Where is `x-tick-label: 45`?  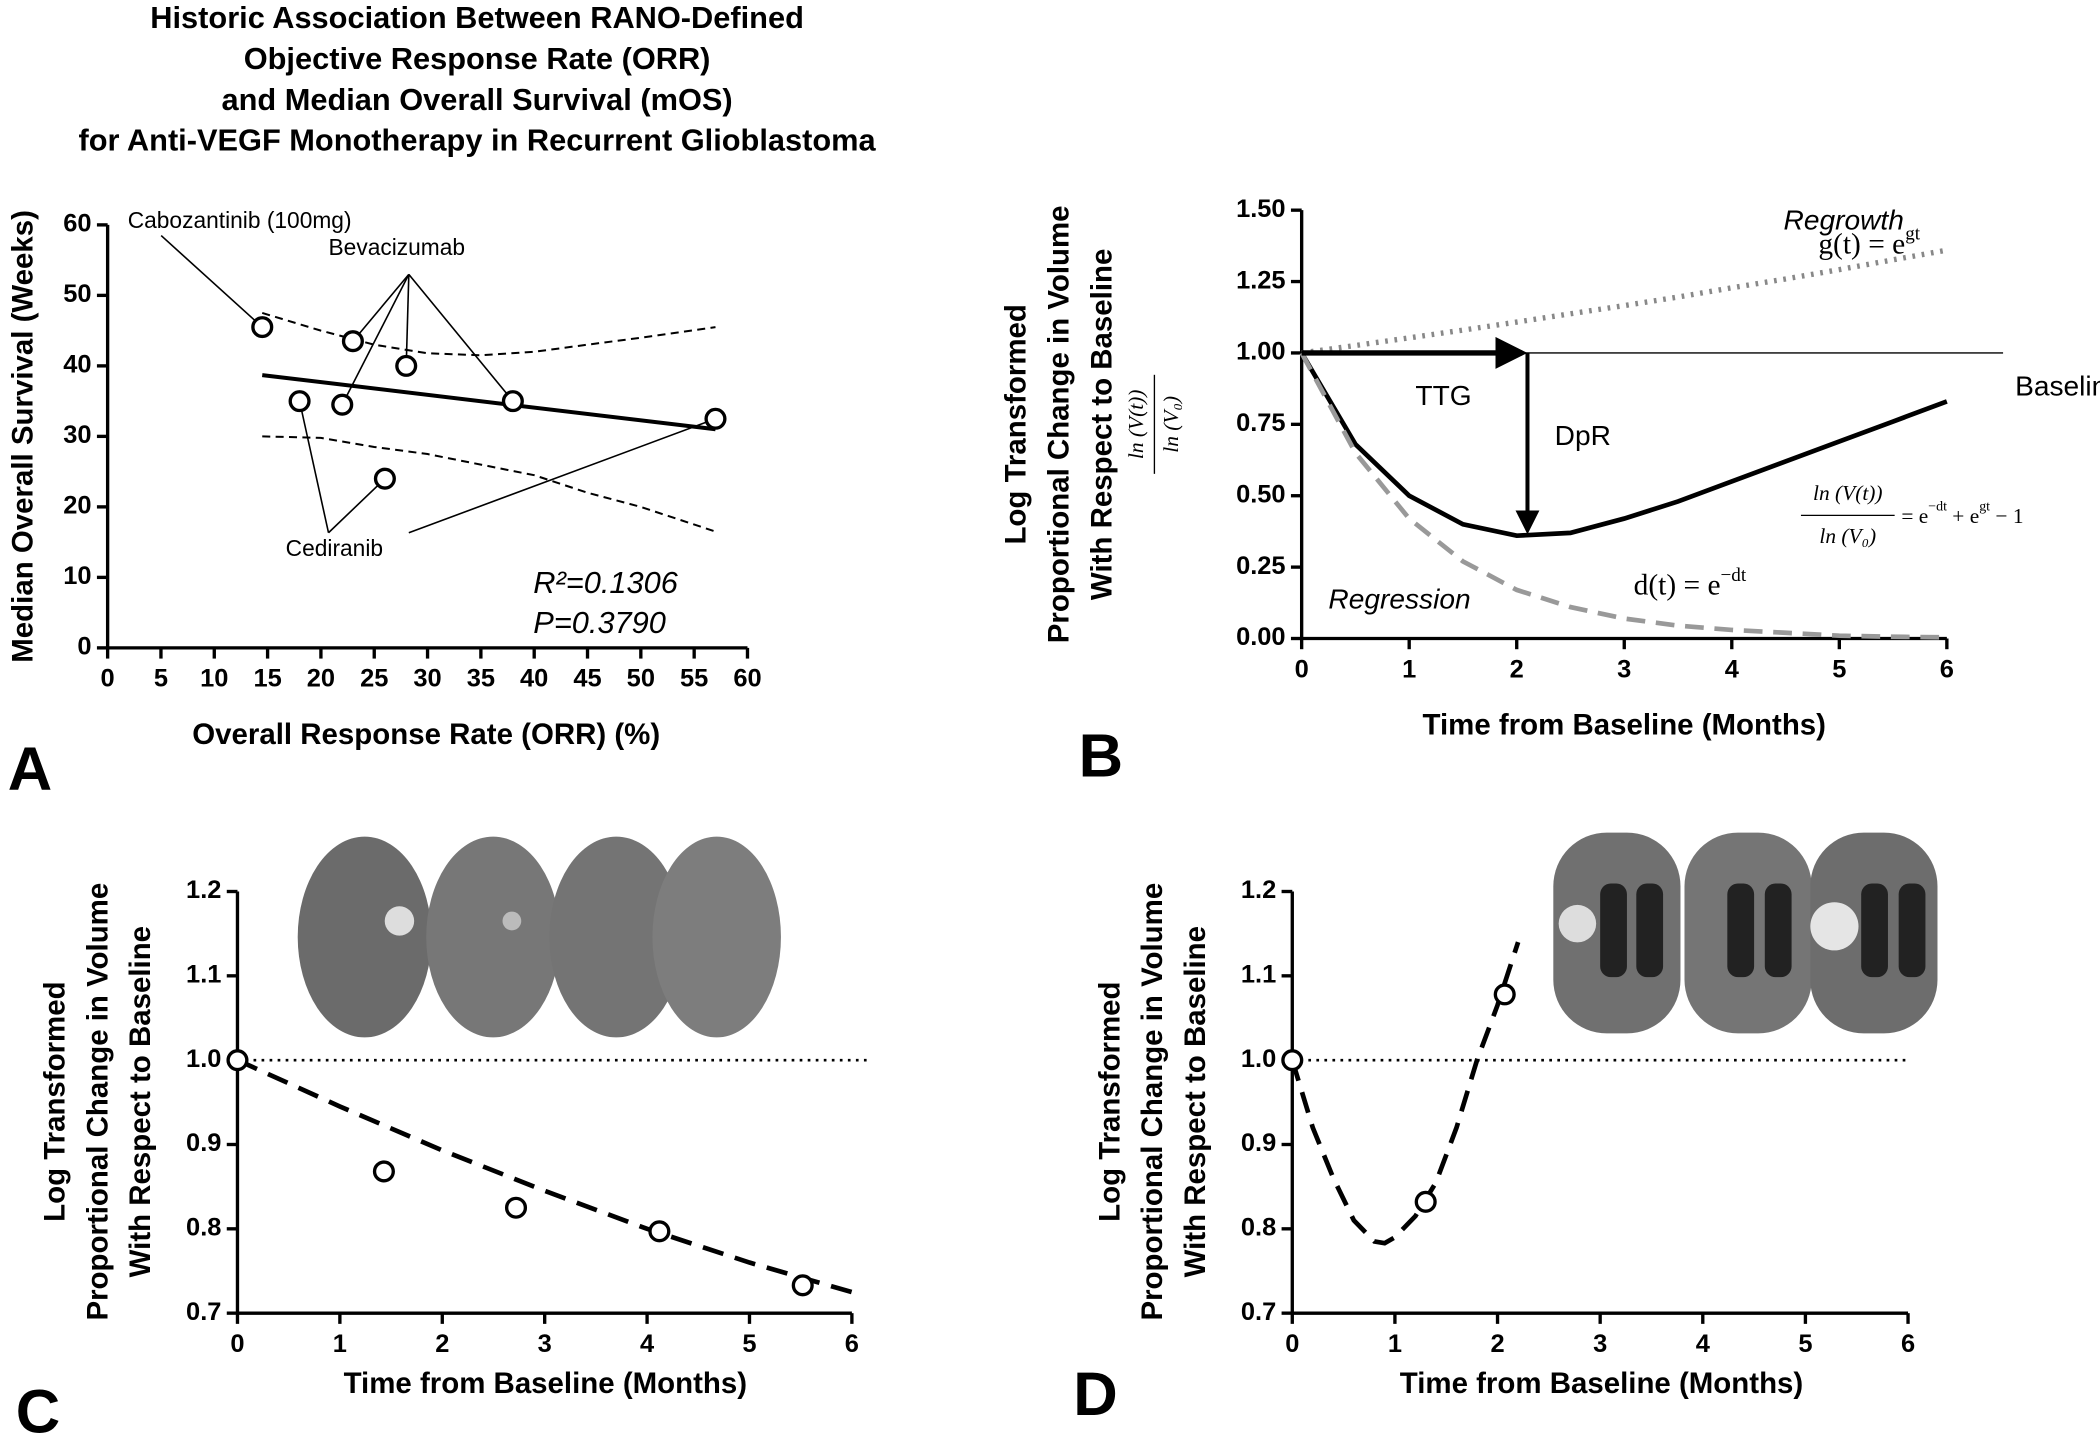 x-tick-label: 45 is located at coordinates (587, 679).